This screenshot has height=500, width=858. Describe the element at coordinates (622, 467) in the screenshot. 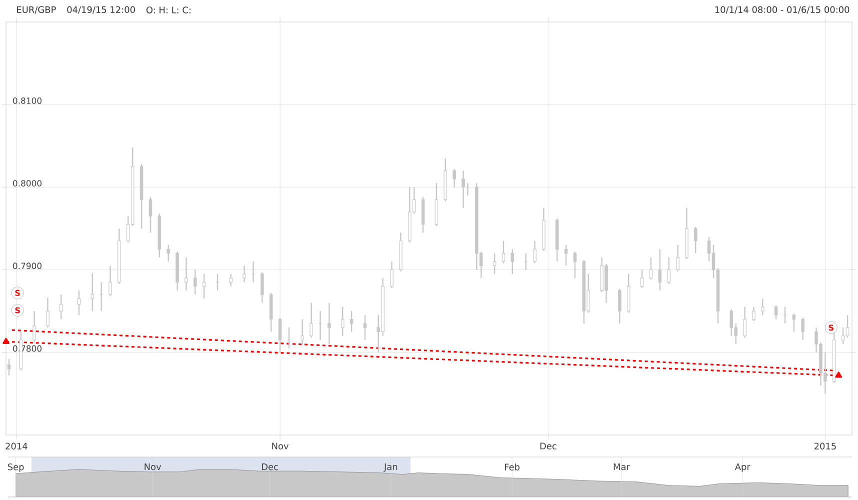

I see `x-tick-label: Mar` at that location.